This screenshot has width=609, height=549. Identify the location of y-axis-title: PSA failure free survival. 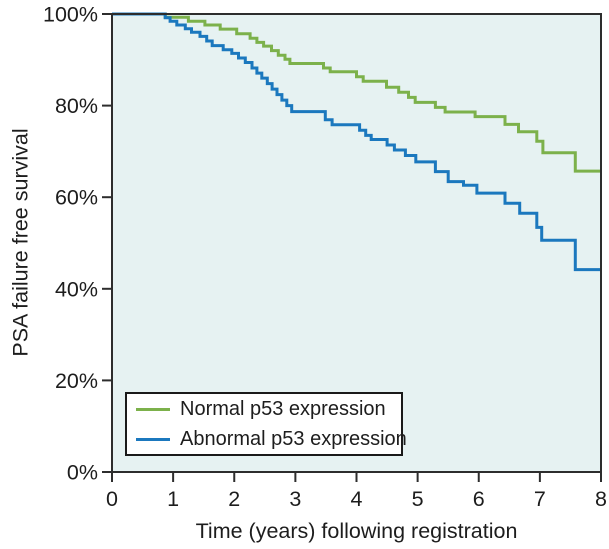
(20, 242).